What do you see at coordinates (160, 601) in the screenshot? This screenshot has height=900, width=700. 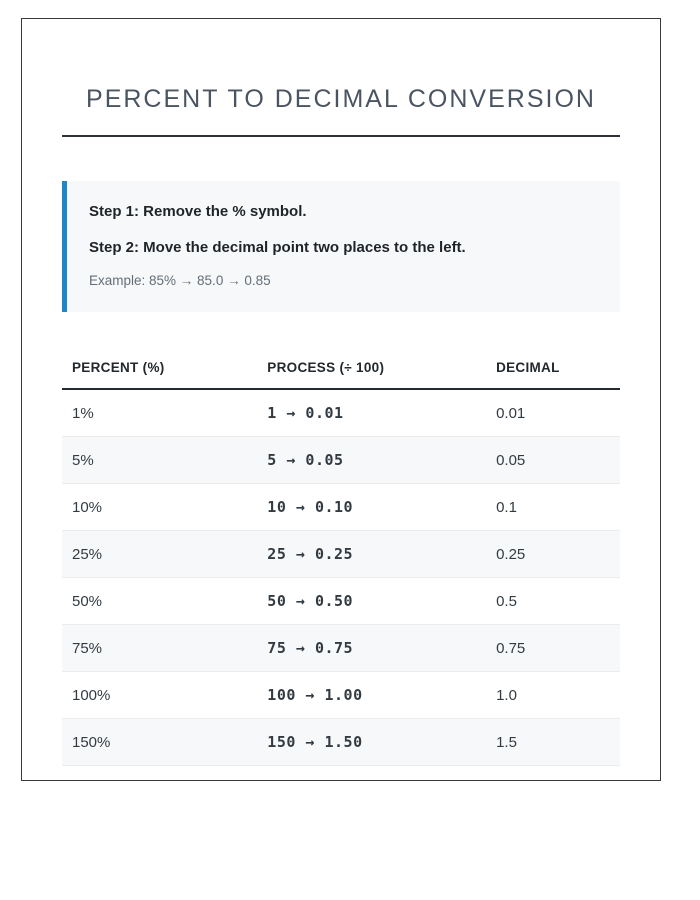 I see `percent-cell: 50%` at bounding box center [160, 601].